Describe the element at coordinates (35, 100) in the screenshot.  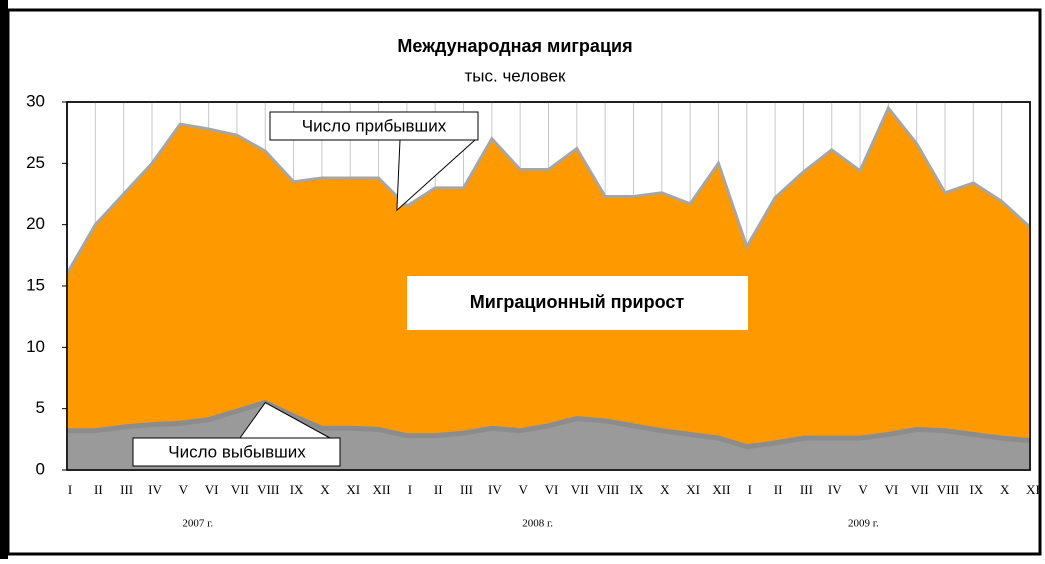
I see `y-tick-label: 30` at that location.